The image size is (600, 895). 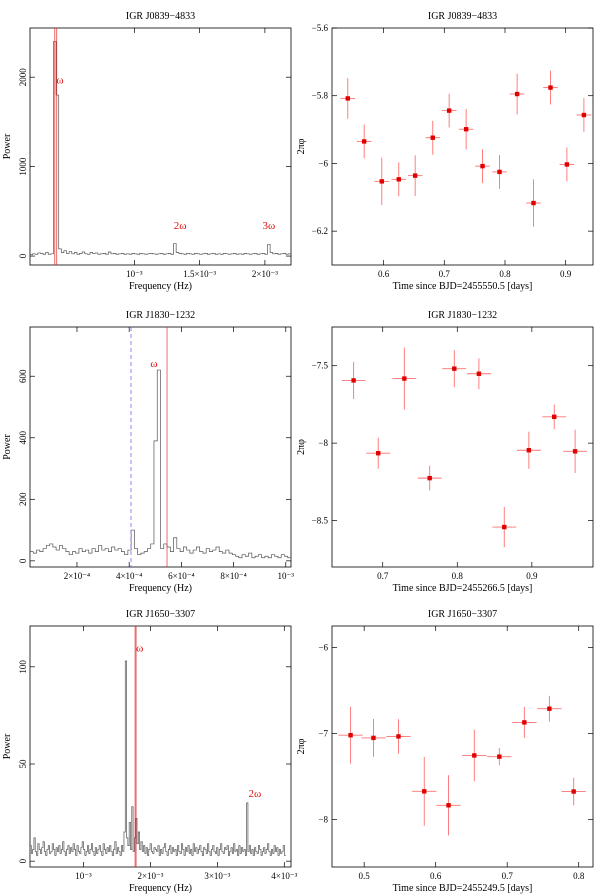 What do you see at coordinates (301, 447) in the screenshot?
I see `y-axis-label: 2πφ` at bounding box center [301, 447].